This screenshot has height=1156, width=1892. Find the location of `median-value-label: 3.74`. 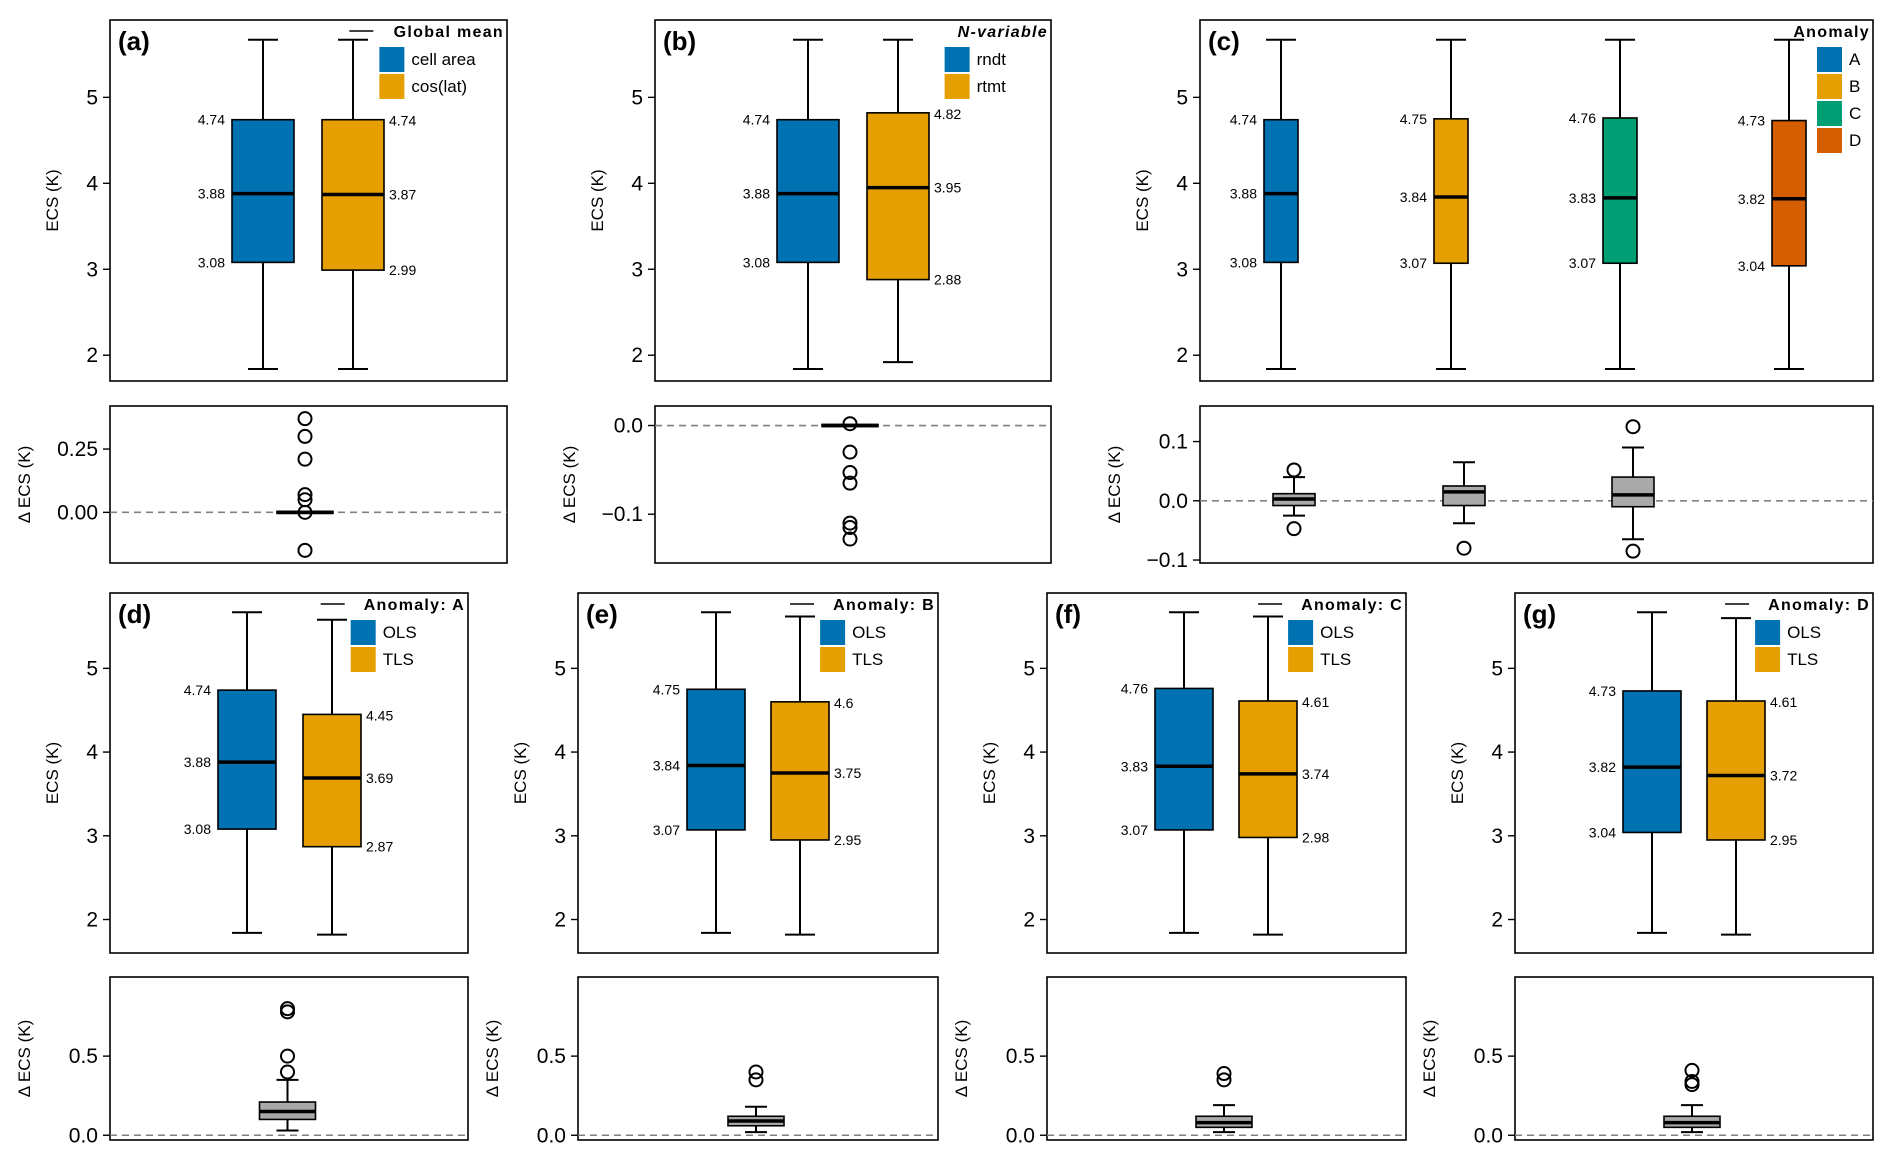

median-value-label: 3.74 is located at coordinates (1315, 774).